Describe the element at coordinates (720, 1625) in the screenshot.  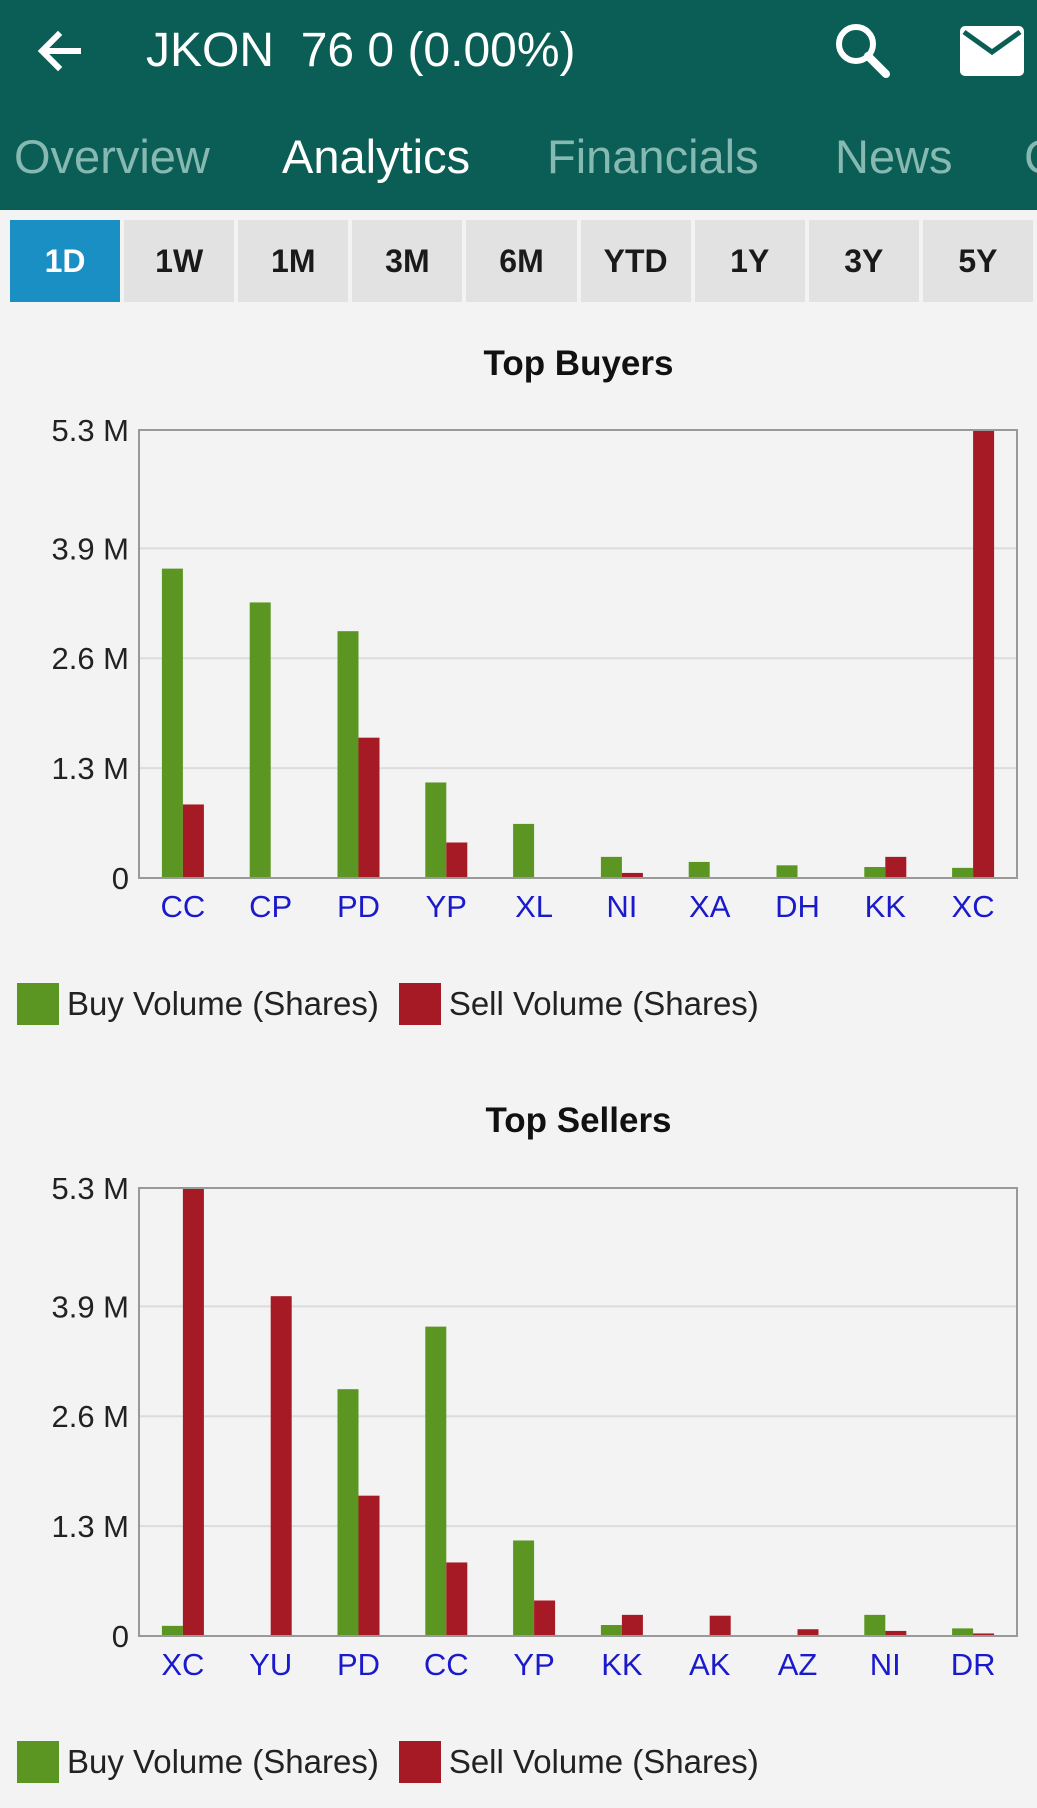
I see `sell-bar-ak` at that location.